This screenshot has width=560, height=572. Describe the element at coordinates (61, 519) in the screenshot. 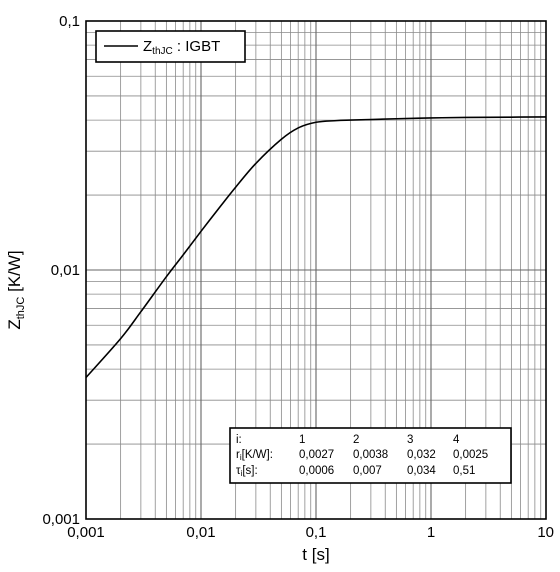

I see `y-tick-label: 0,001` at that location.